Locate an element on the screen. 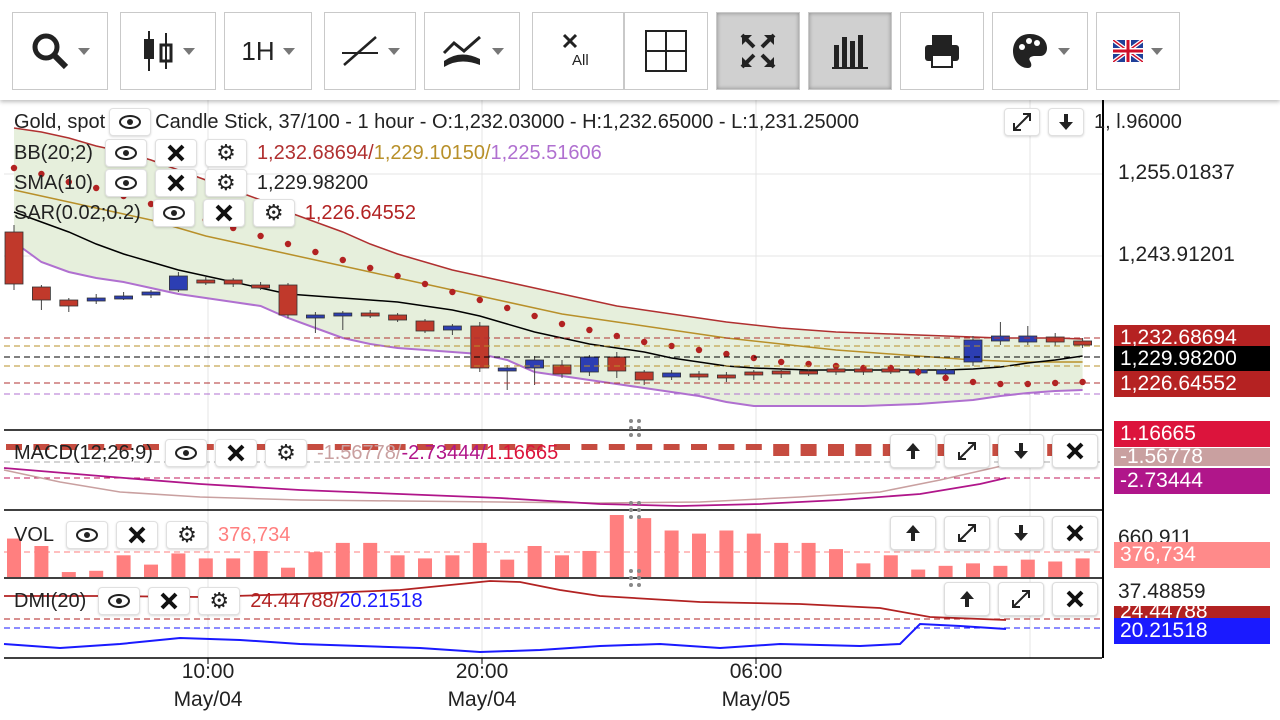  arrow-up-icon is located at coordinates (967, 599).